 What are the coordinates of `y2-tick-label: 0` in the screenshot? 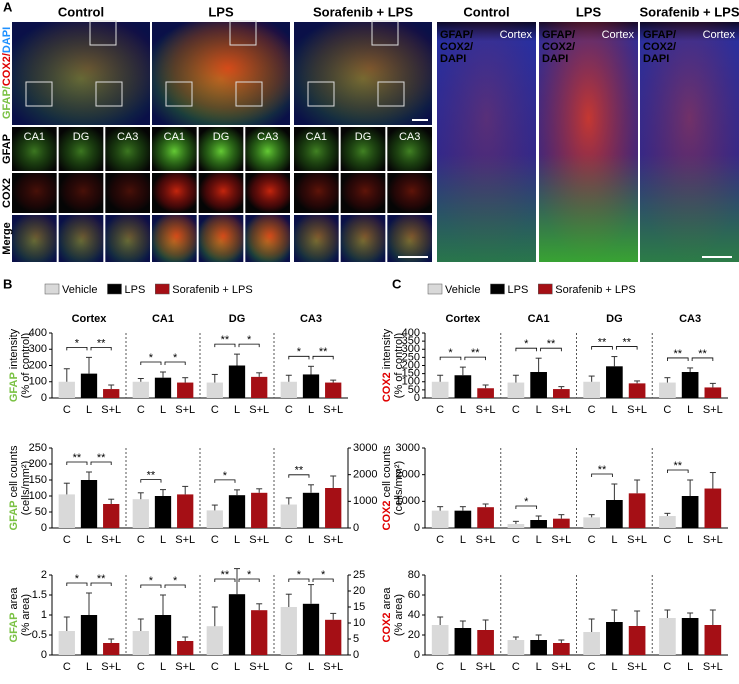 It's located at (356, 655).